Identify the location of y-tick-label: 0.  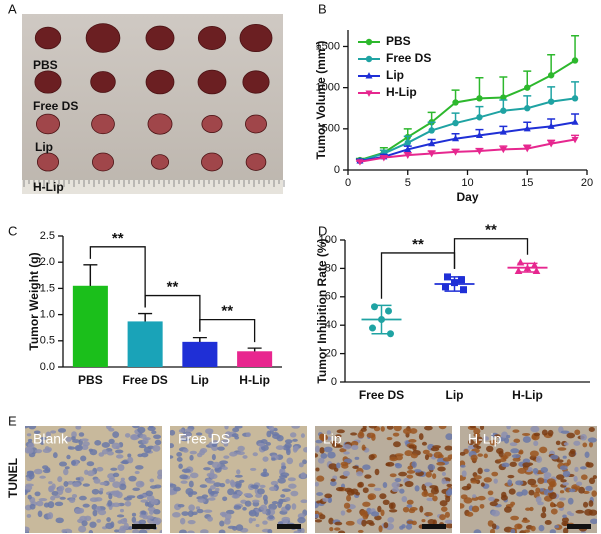
(337, 170).